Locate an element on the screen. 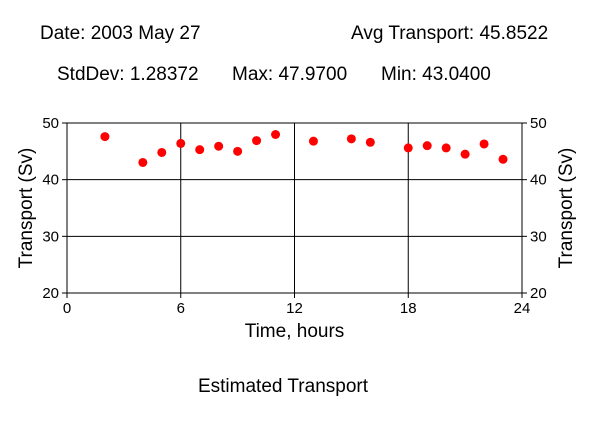 The image size is (596, 422). x-tick-label: 24 is located at coordinates (522, 308).